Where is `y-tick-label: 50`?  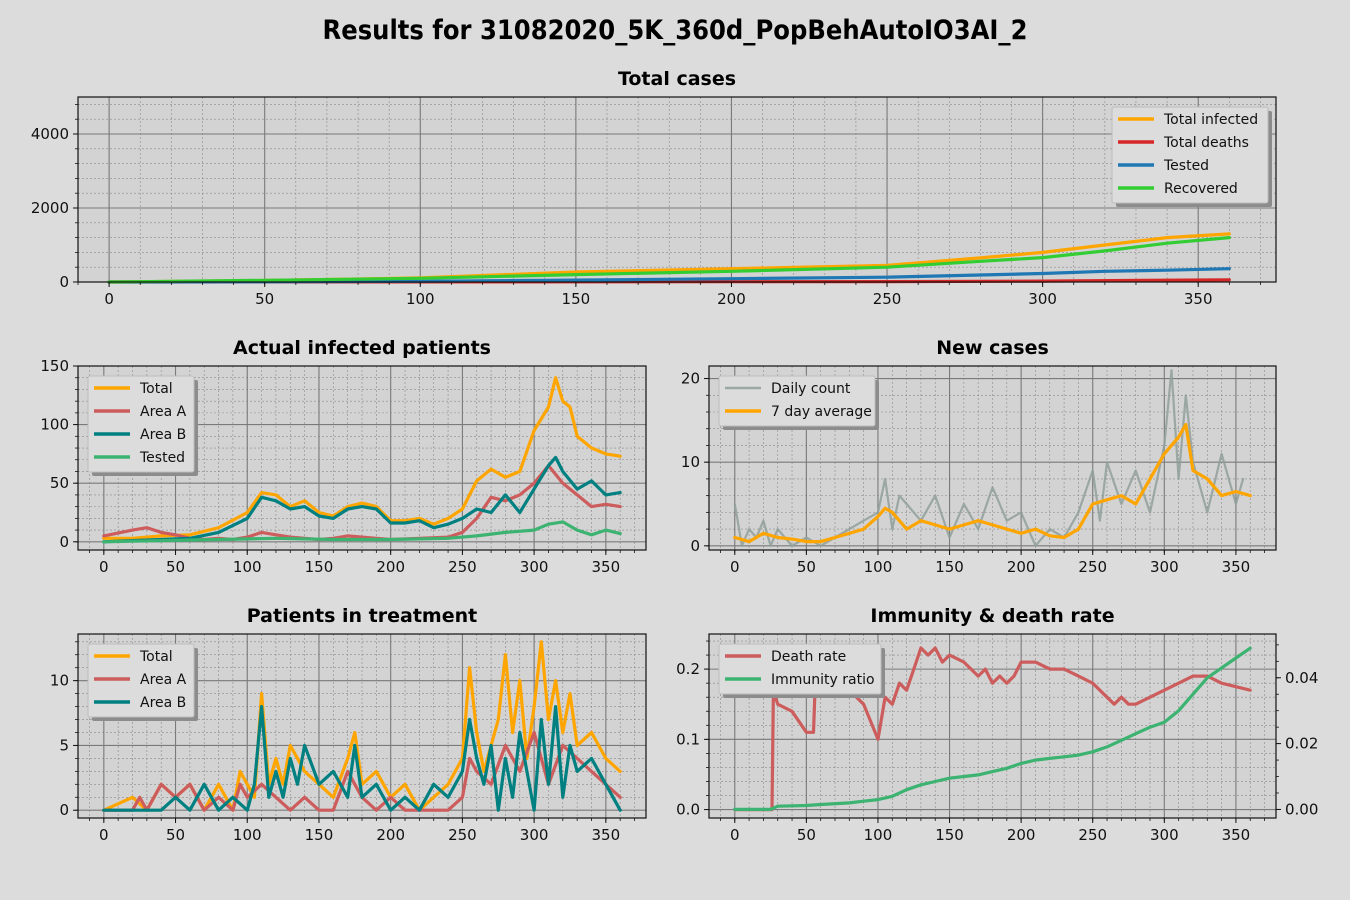
y-tick-label: 50 is located at coordinates (59, 483).